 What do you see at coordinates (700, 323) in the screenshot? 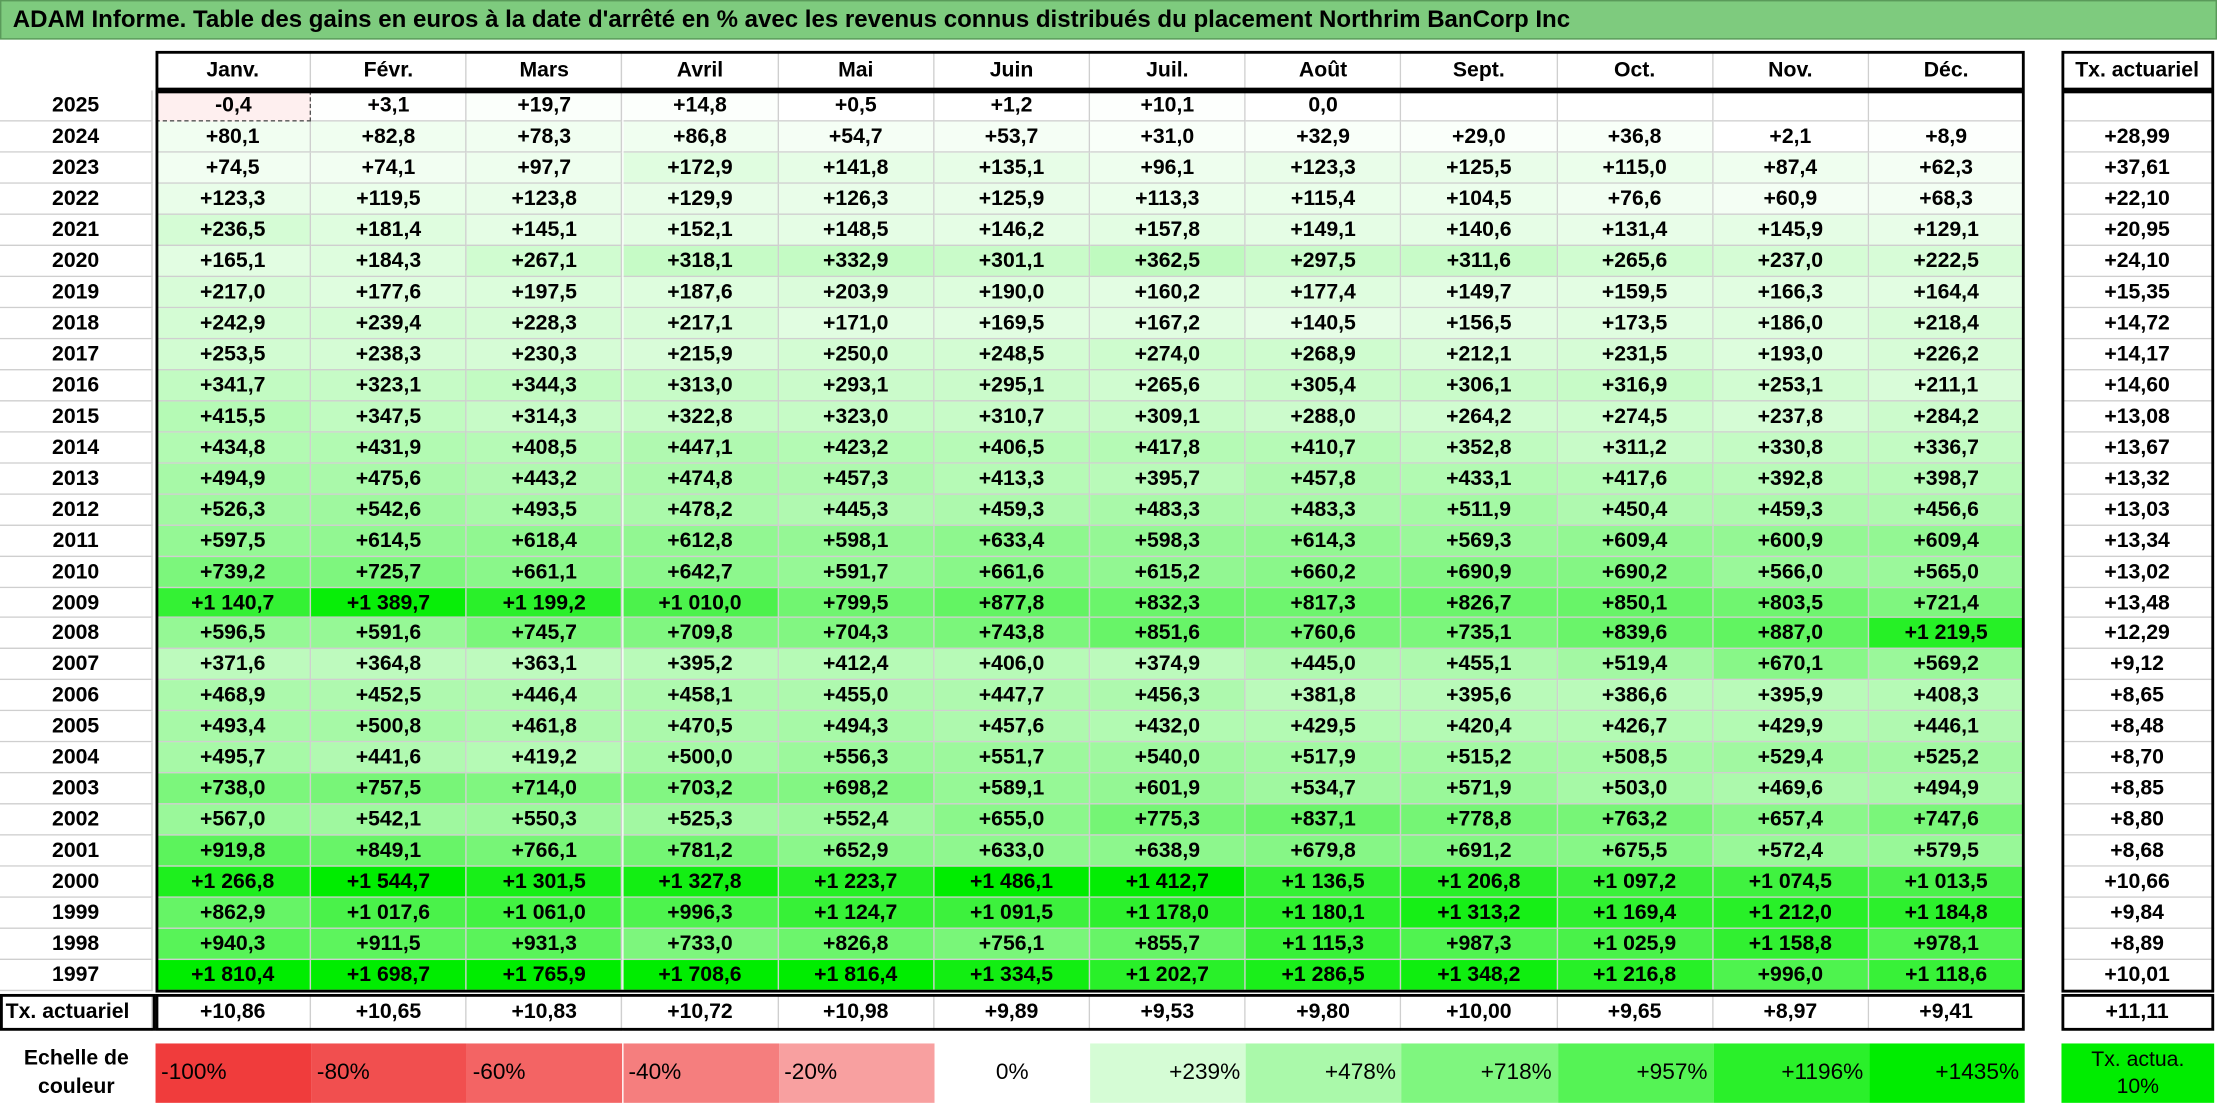
I see `value-cell: +217,1` at bounding box center [700, 323].